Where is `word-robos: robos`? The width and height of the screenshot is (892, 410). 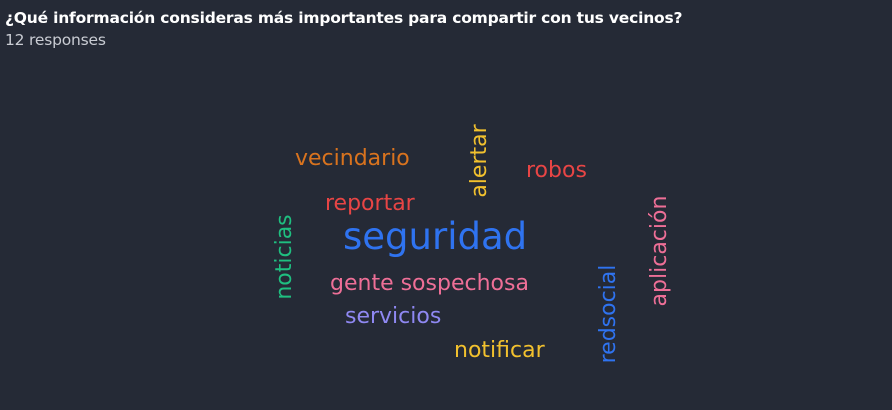 word-robos: robos is located at coordinates (556, 170).